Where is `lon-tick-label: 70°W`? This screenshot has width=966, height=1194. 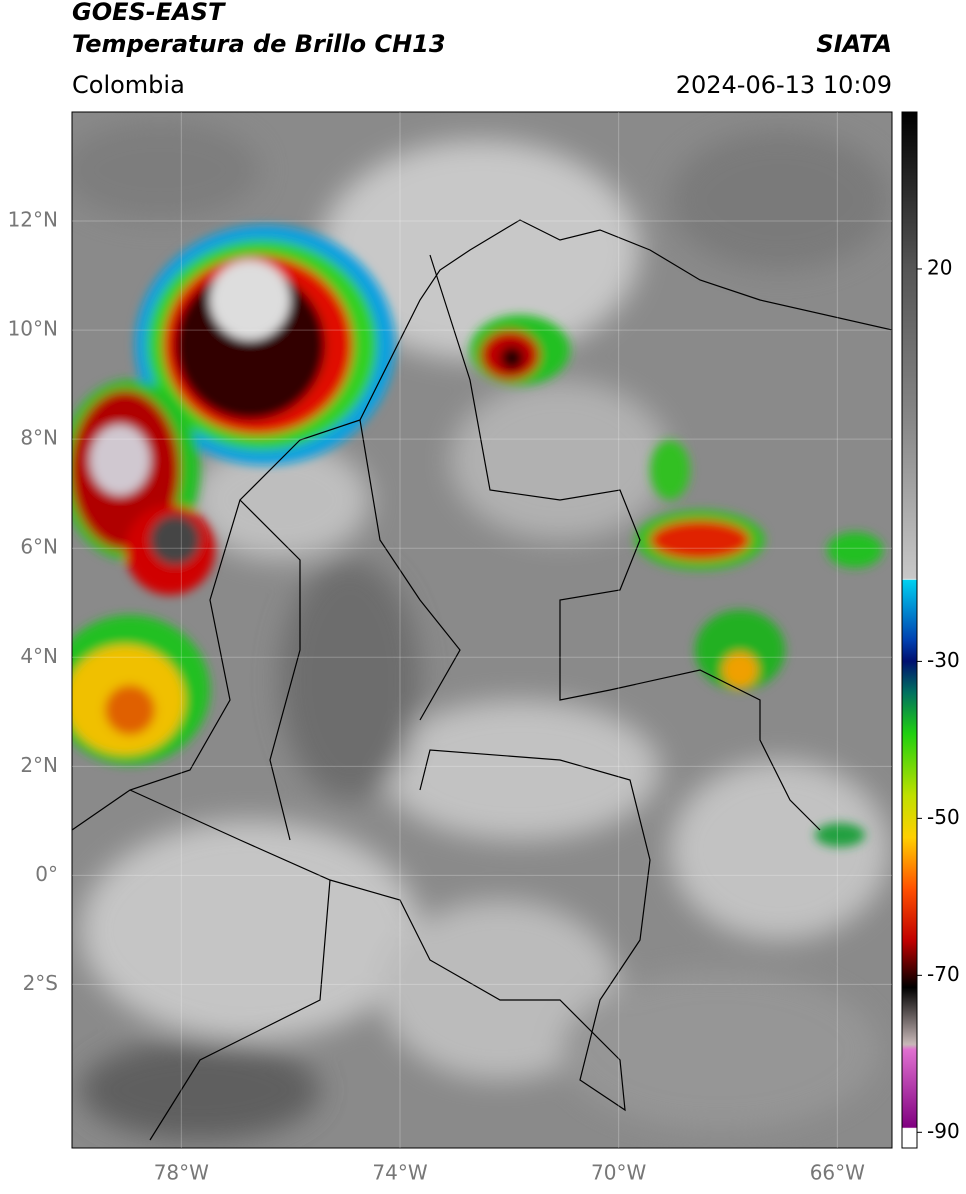
lon-tick-label: 70°W is located at coordinates (618, 1173).